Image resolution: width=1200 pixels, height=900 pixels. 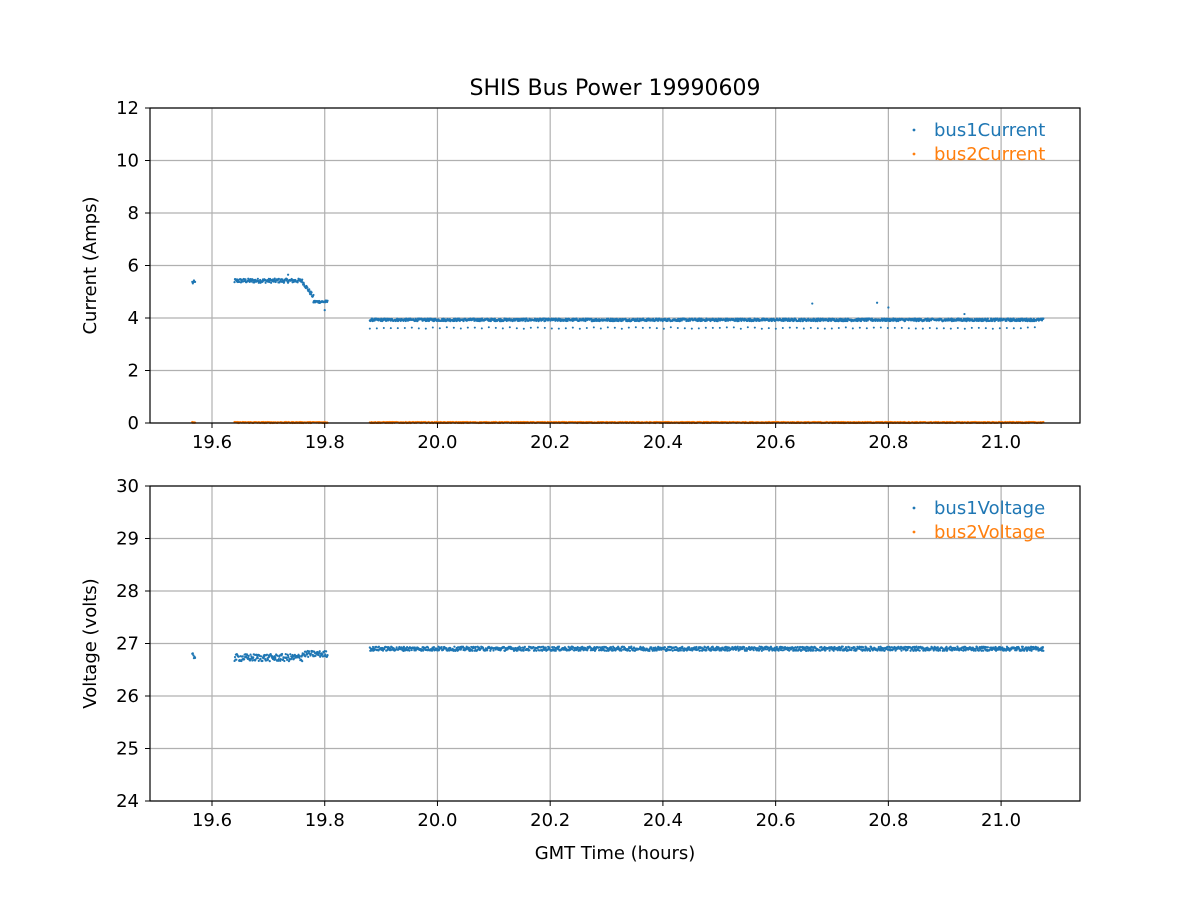 I want to click on y-tick-label: 12, so click(x=127, y=108).